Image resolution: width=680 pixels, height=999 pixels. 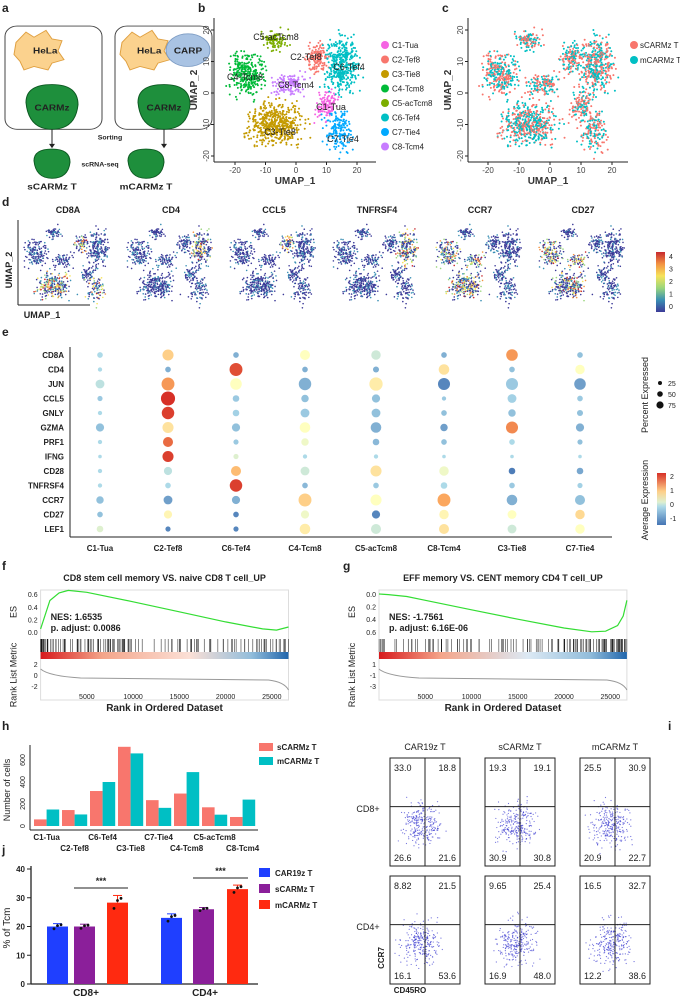 What do you see at coordinates (406, 118) in the screenshot?
I see `legend-label: C6-Tef4` at bounding box center [406, 118].